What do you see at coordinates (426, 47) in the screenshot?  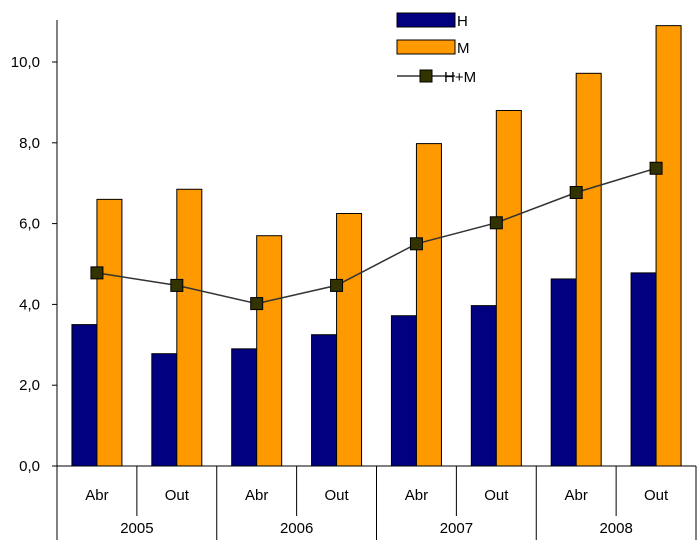 I see `legend-swatch-m` at bounding box center [426, 47].